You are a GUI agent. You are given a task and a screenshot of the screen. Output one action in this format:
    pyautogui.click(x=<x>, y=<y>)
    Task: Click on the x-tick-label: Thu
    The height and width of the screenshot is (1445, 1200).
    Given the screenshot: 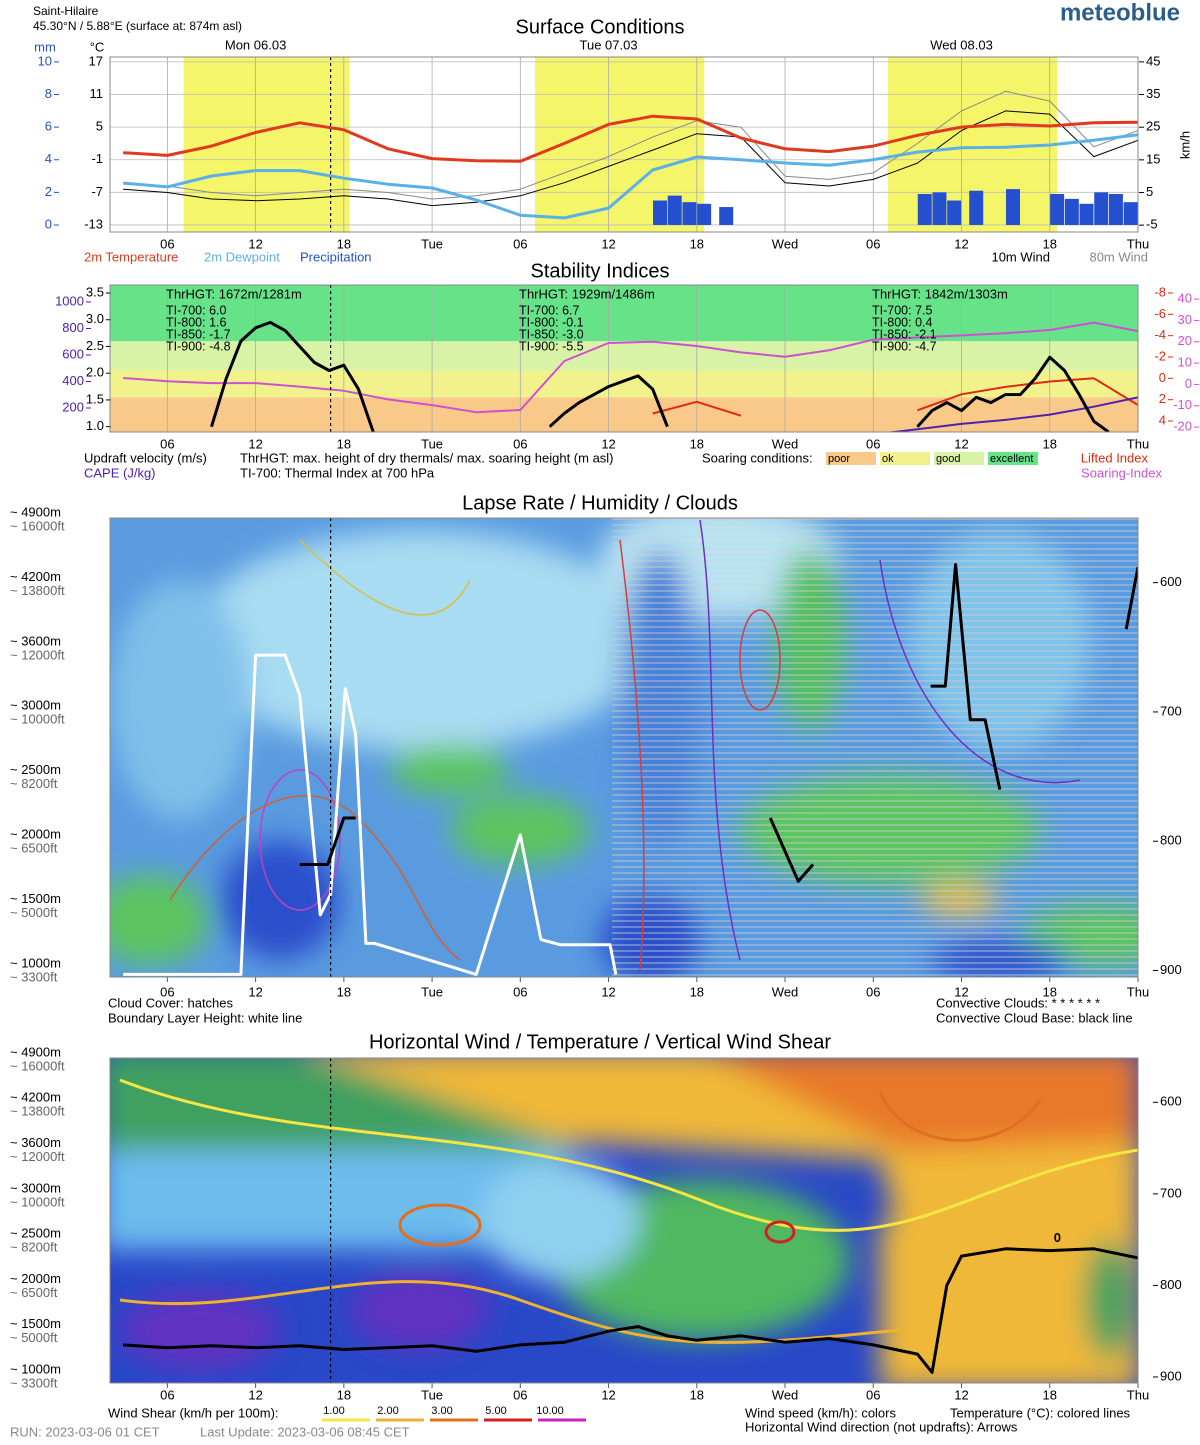 What is the action you would take?
    pyautogui.click(x=1138, y=243)
    